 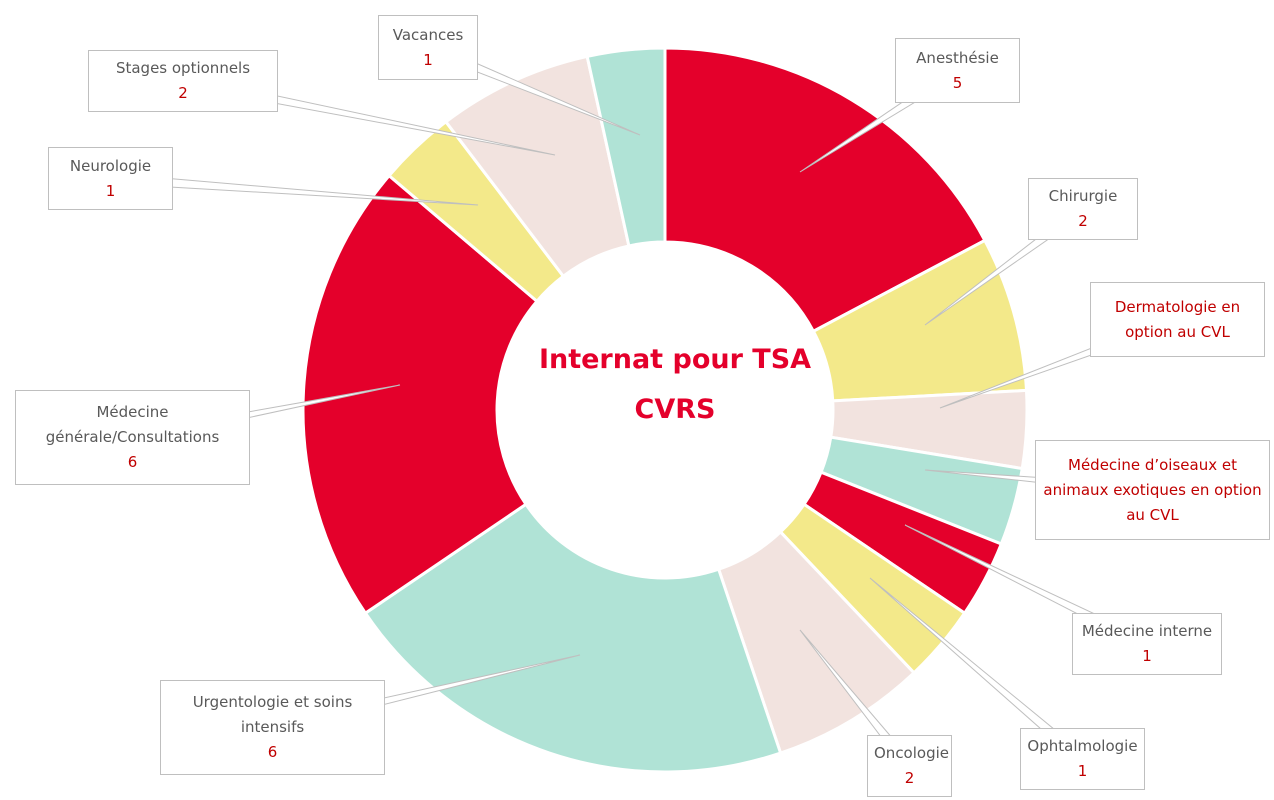 What do you see at coordinates (1083, 196) in the screenshot?
I see `label-name: Chirurgie` at bounding box center [1083, 196].